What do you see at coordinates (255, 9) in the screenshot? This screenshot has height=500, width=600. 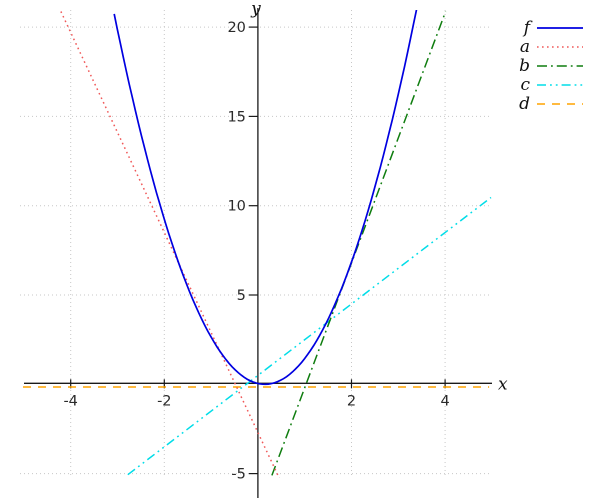 I see `y-axis-label: y` at bounding box center [255, 9].